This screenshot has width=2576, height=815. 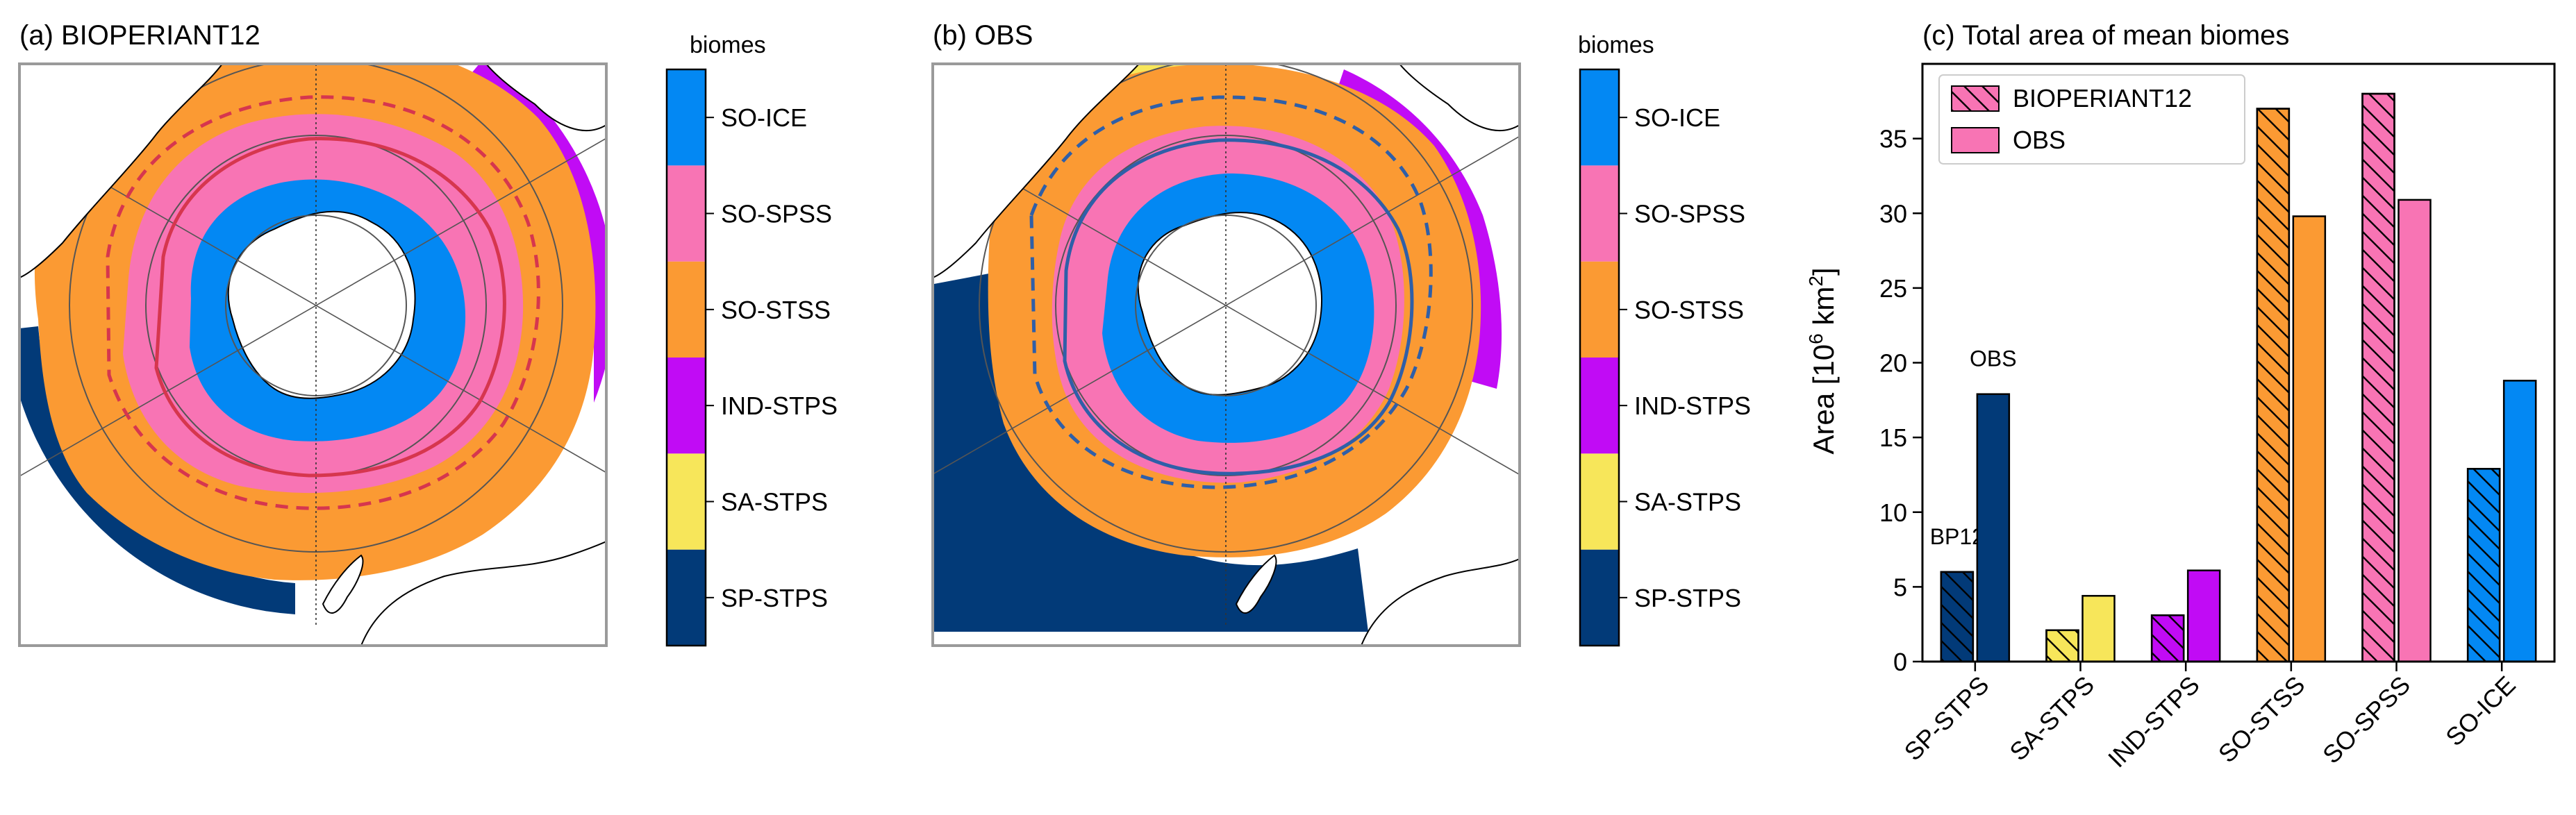 What do you see at coordinates (2052, 718) in the screenshot?
I see `x-tick-label-sa-stps: SA-STPS` at bounding box center [2052, 718].